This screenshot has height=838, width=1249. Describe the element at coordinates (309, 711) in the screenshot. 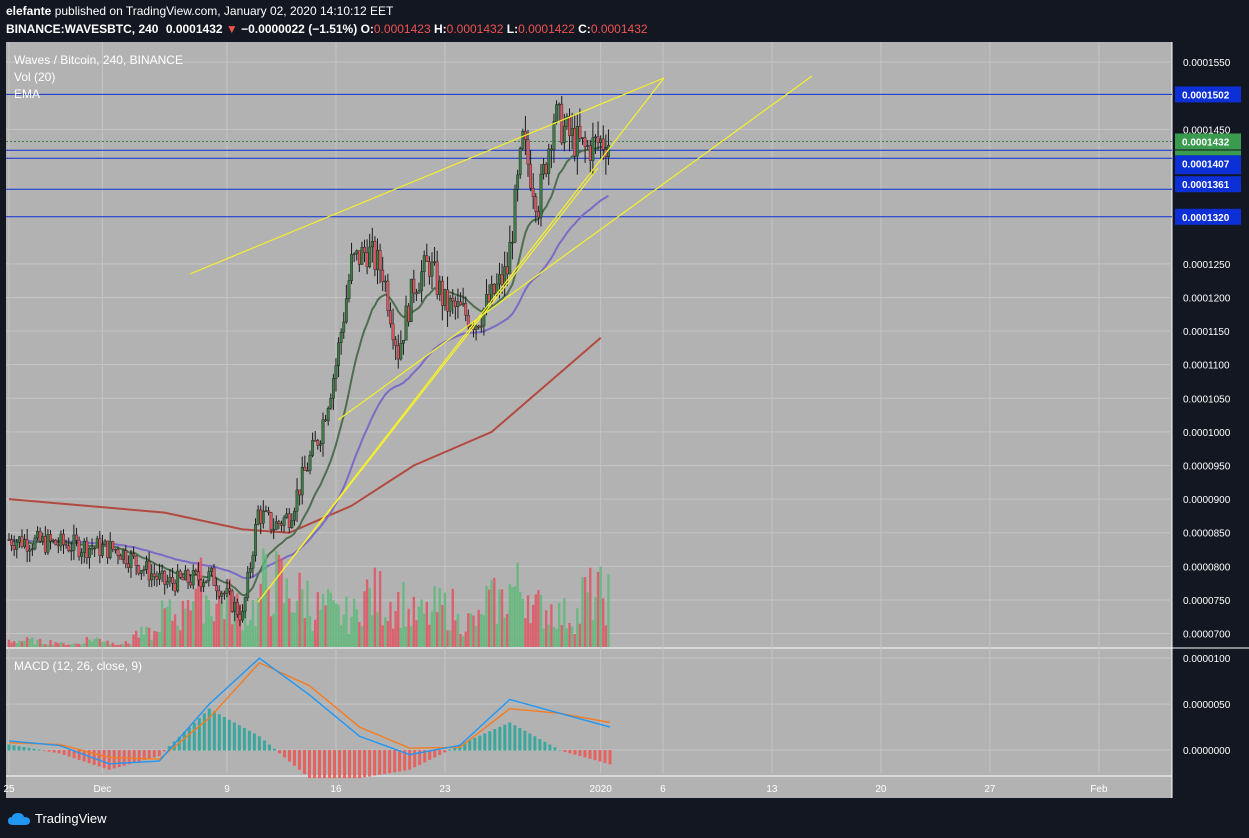

I see `macd-line` at that location.